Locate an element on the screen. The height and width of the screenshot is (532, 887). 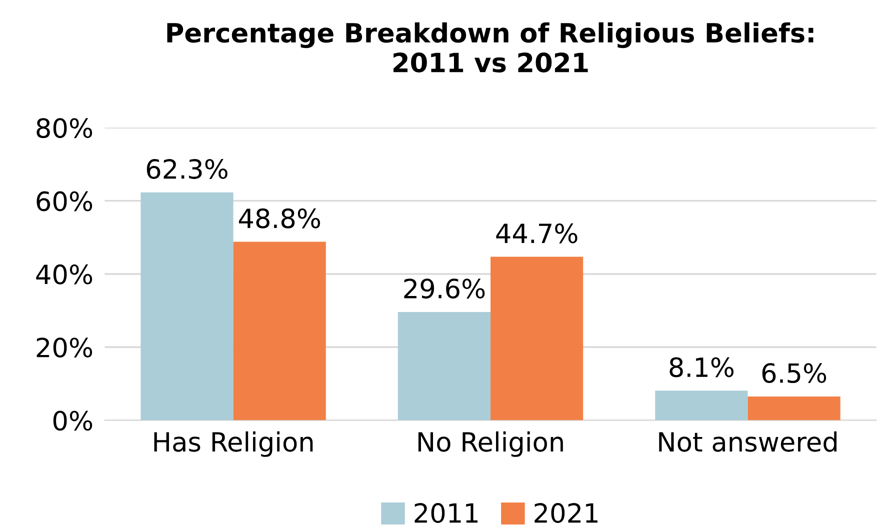
data-label: 8.1% is located at coordinates (702, 367).